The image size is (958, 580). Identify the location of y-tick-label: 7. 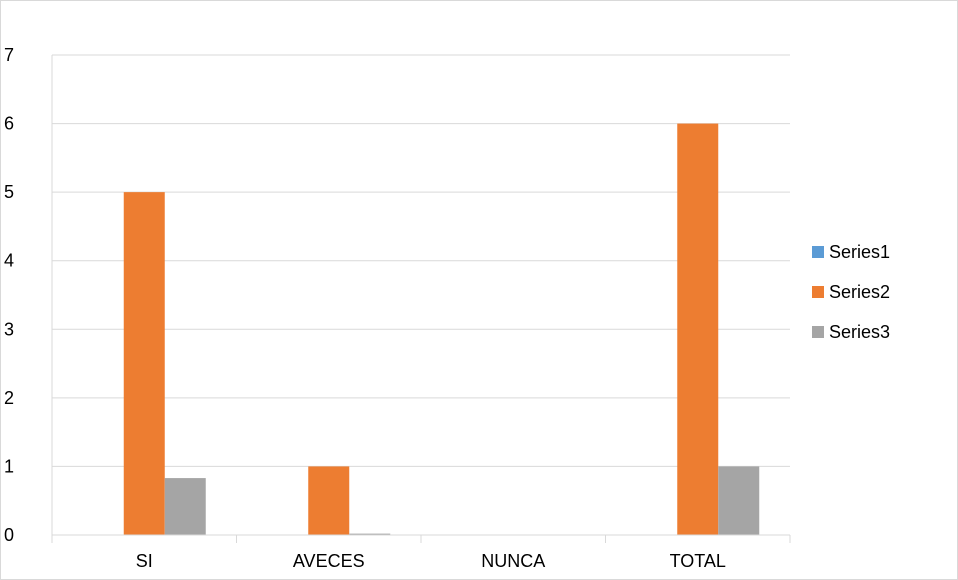
(9, 55).